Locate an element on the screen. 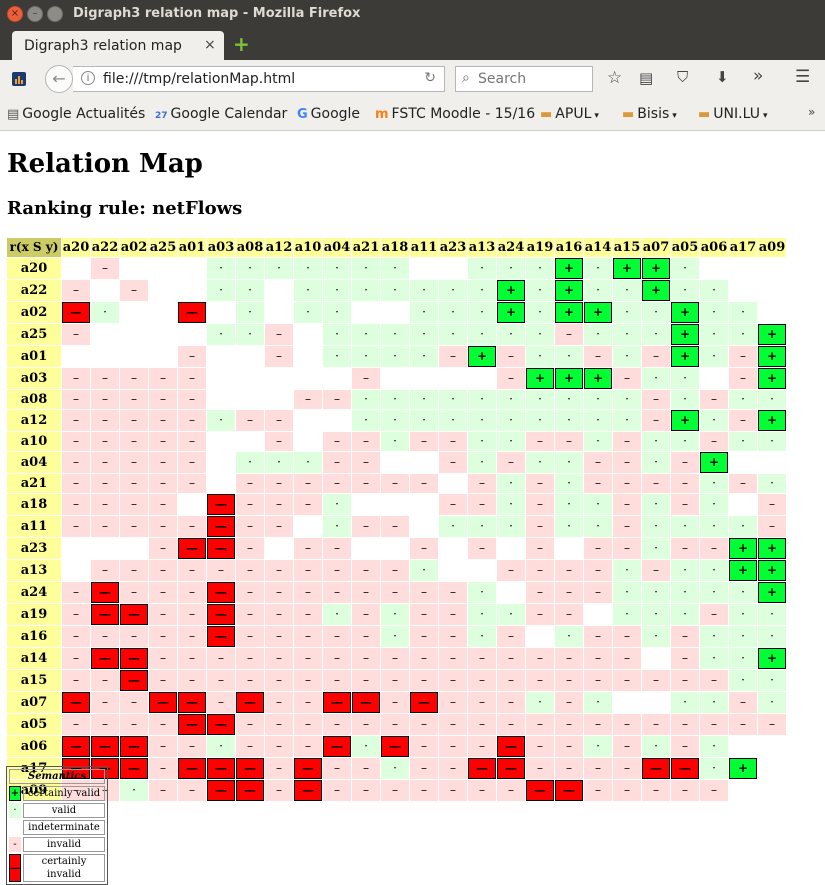  legend-item: — certainly invalid is located at coordinates (57, 868).